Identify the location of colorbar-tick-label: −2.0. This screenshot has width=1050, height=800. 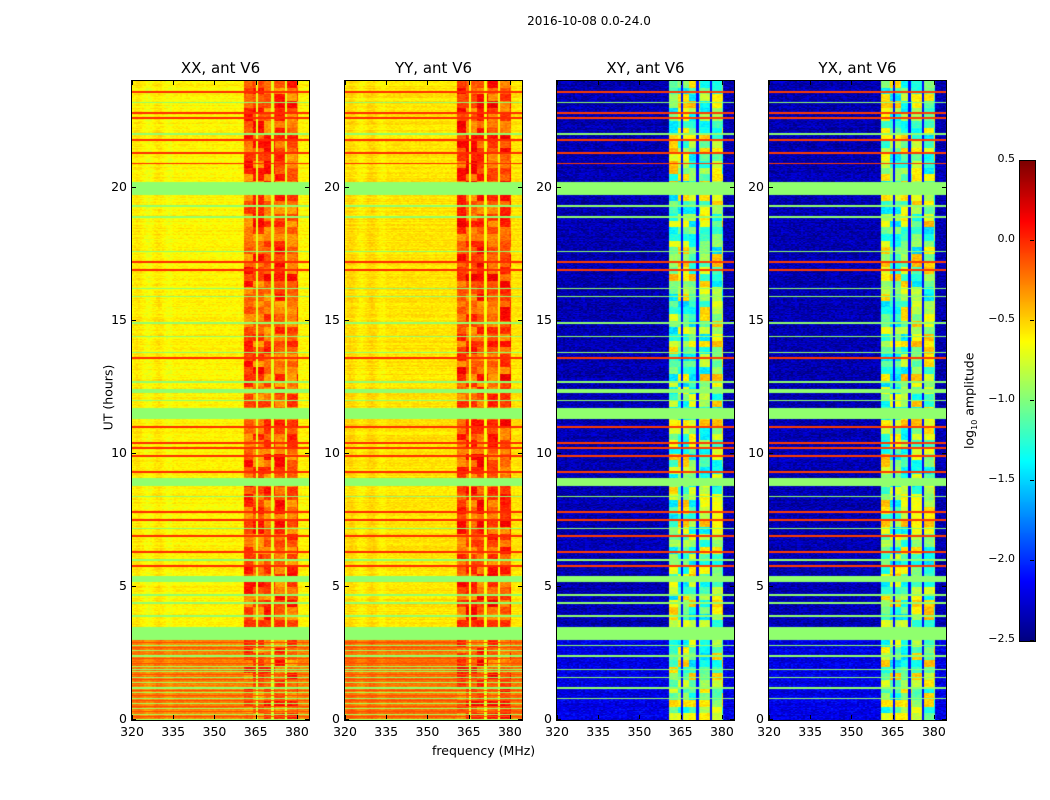
(1001, 558).